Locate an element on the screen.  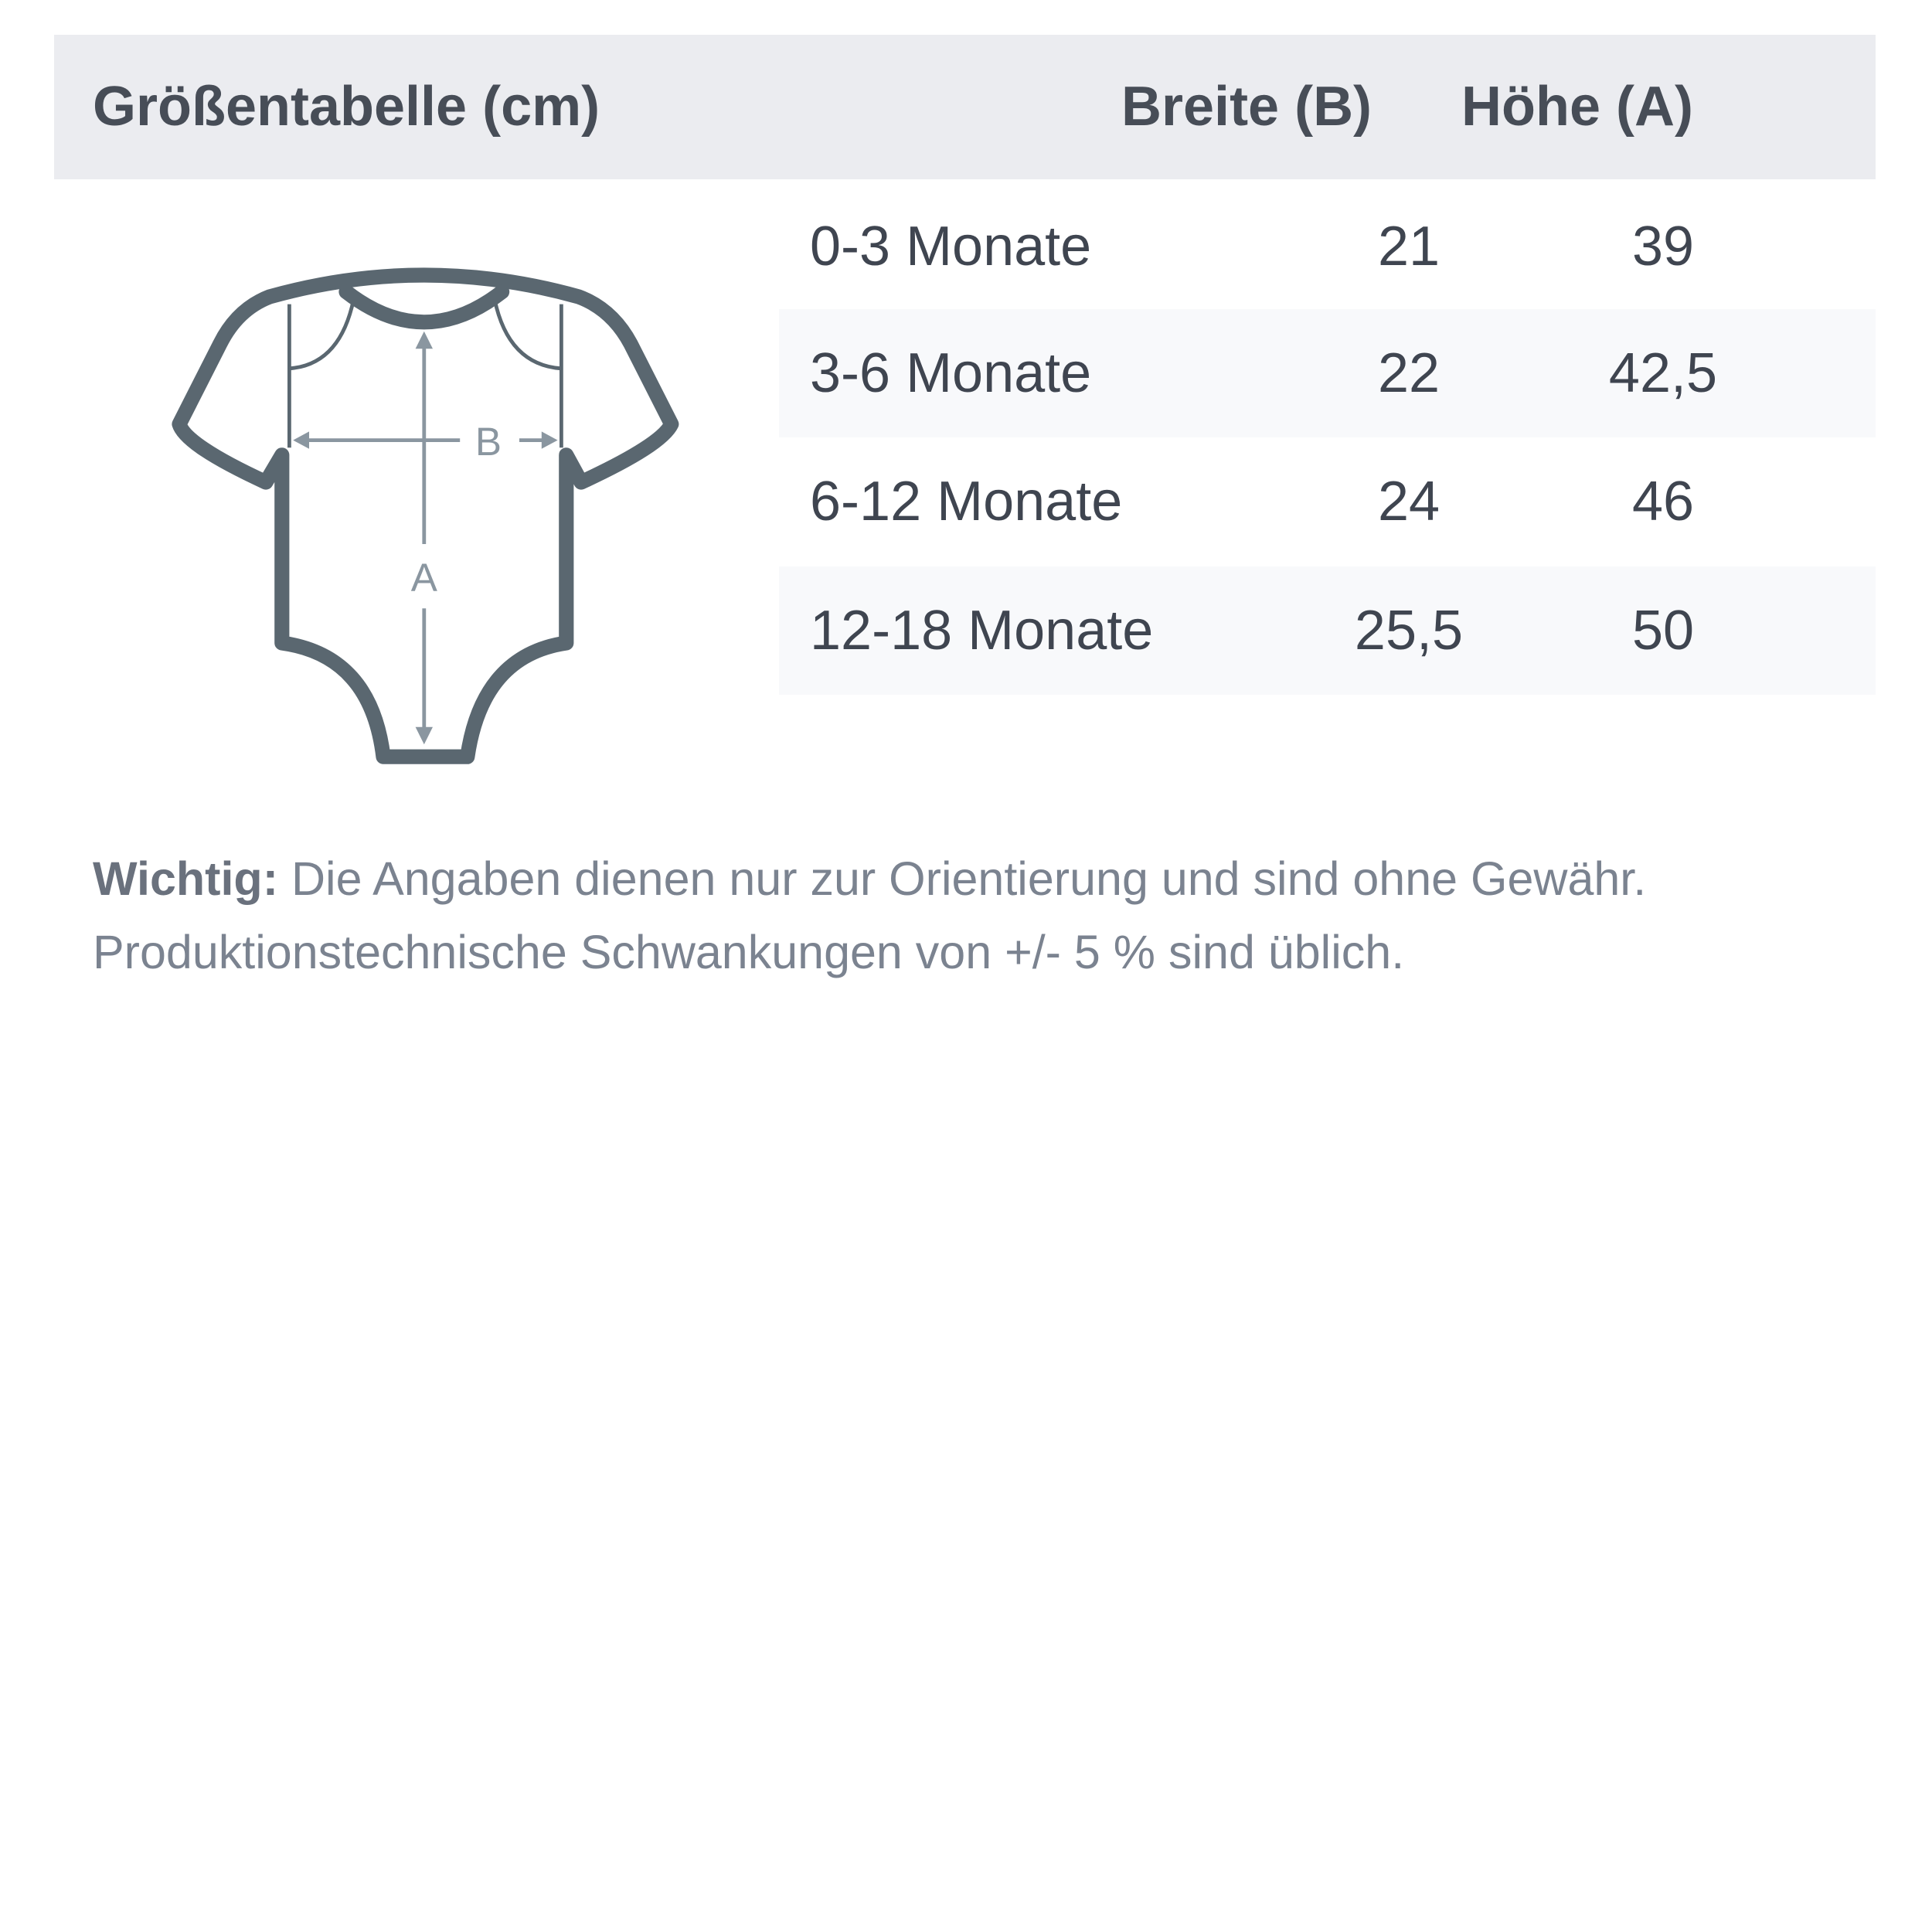
column-header-width: Breite (B) is located at coordinates (1247, 107).